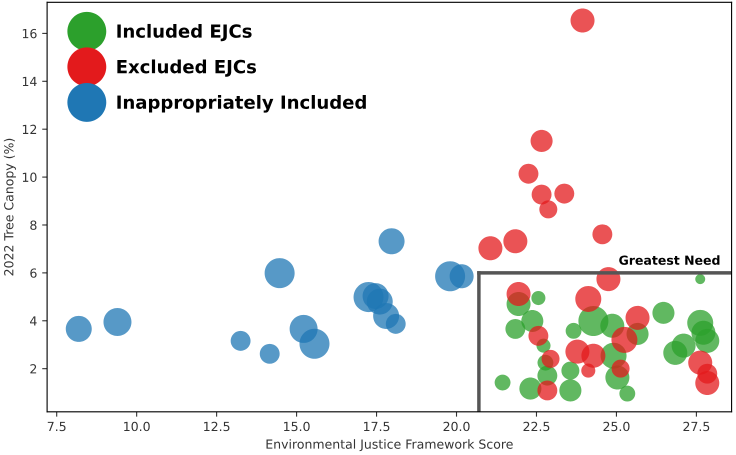 This screenshot has width=736, height=455. What do you see at coordinates (57, 427) in the screenshot?
I see `x-tick-label: 7.5` at bounding box center [57, 427].